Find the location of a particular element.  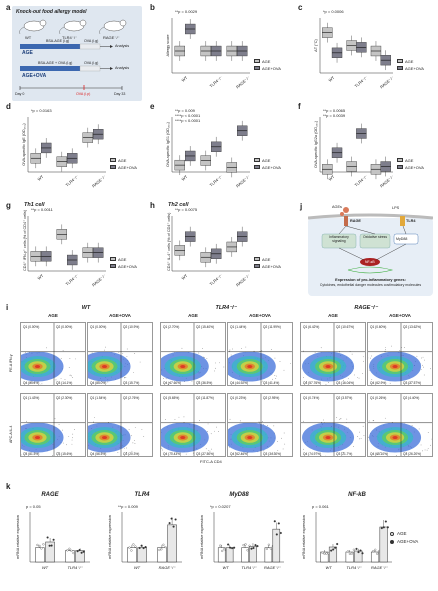

panel-g-plot is located at coordinates (66, 244).